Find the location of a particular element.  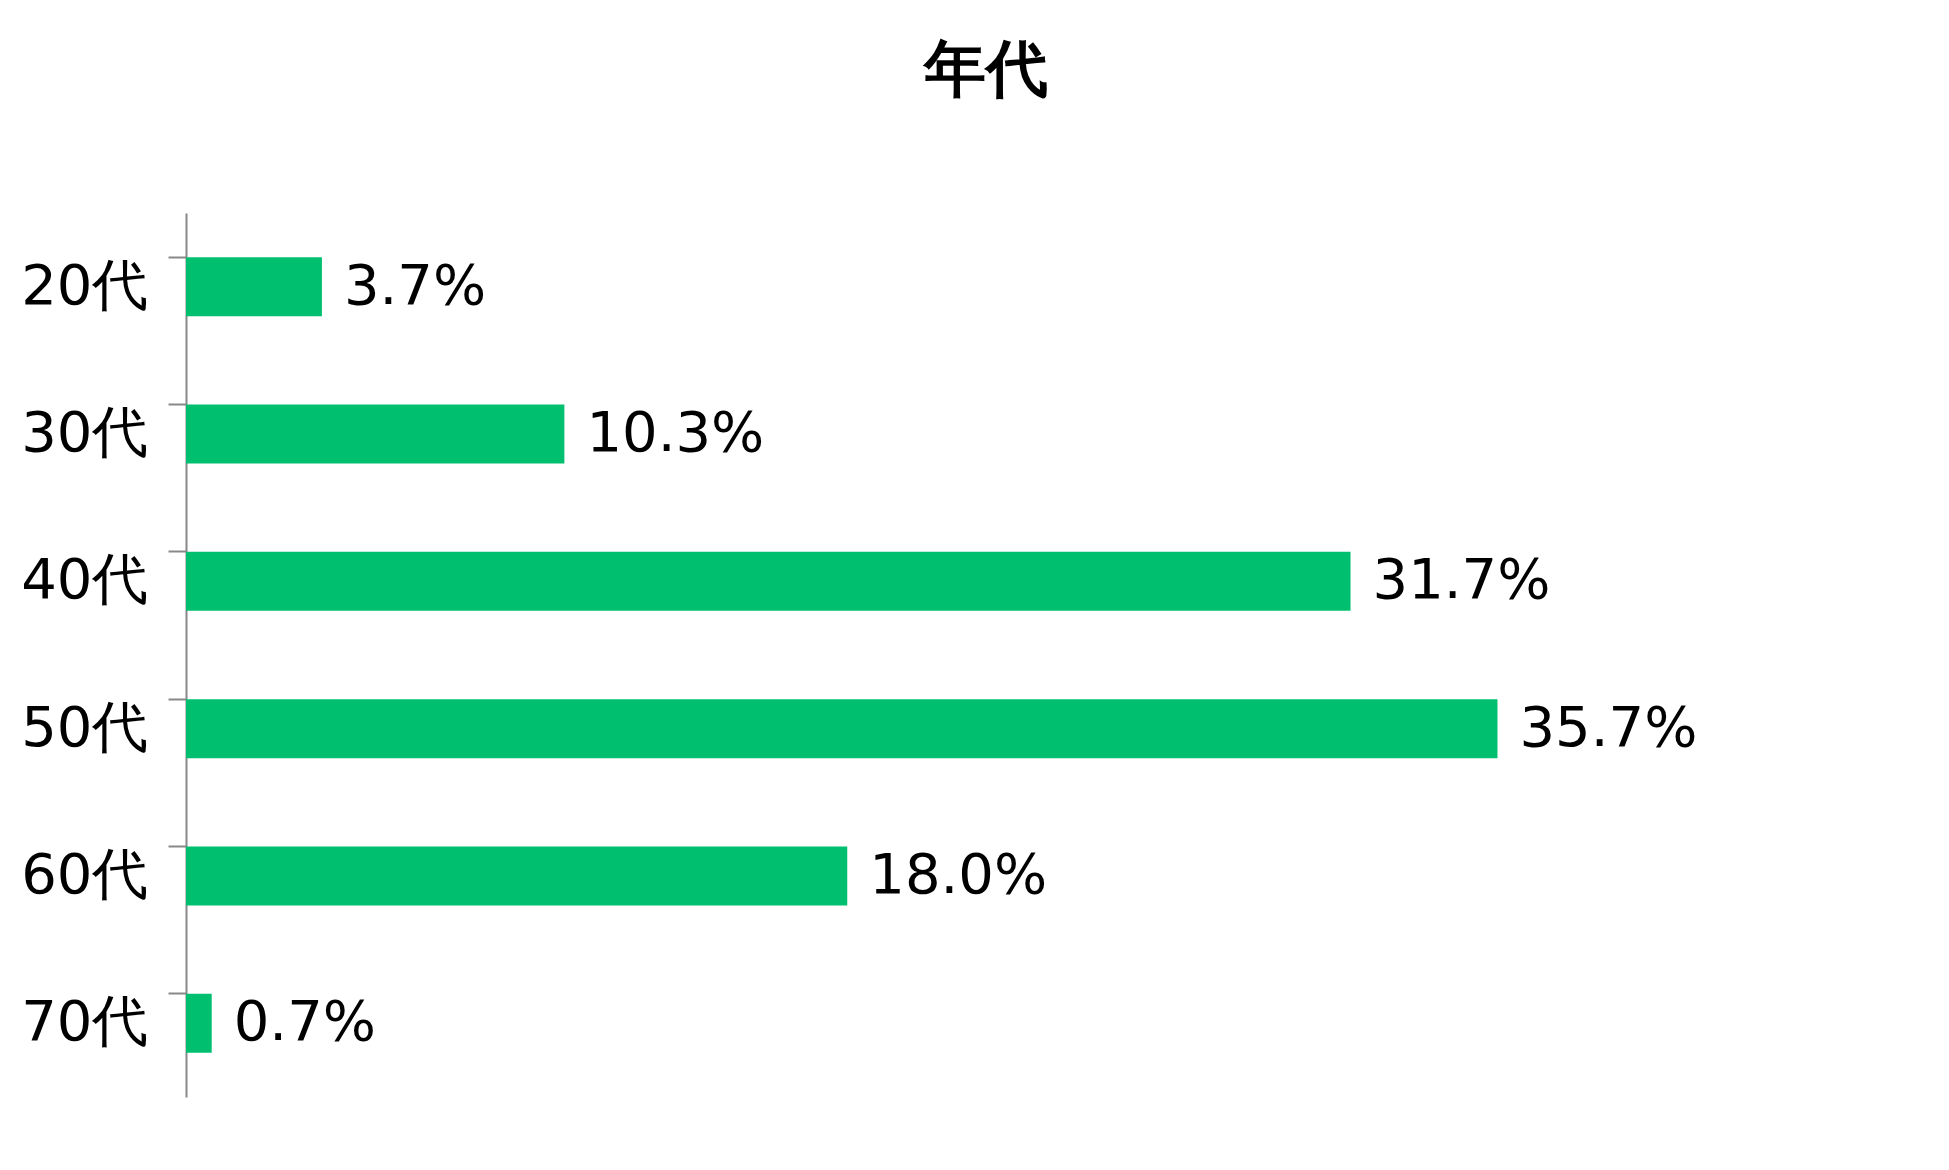

y-tick-label: 50代 is located at coordinates (85, 726).